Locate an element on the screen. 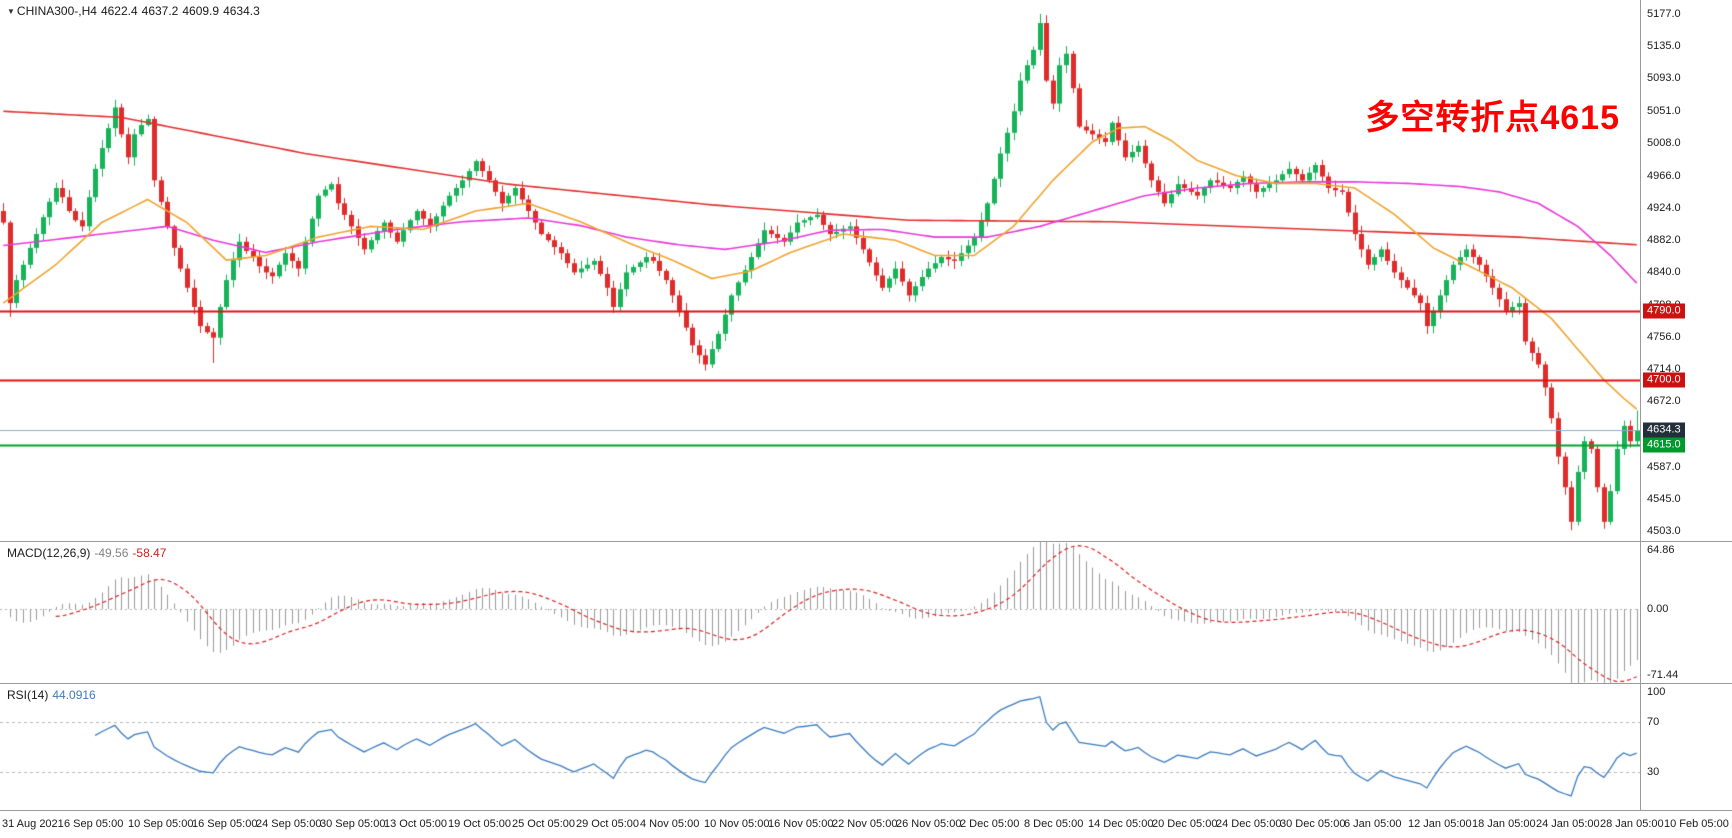 Image resolution: width=1732 pixels, height=838 pixels. rsi-axis: 100 70 30 is located at coordinates (1686, 747).